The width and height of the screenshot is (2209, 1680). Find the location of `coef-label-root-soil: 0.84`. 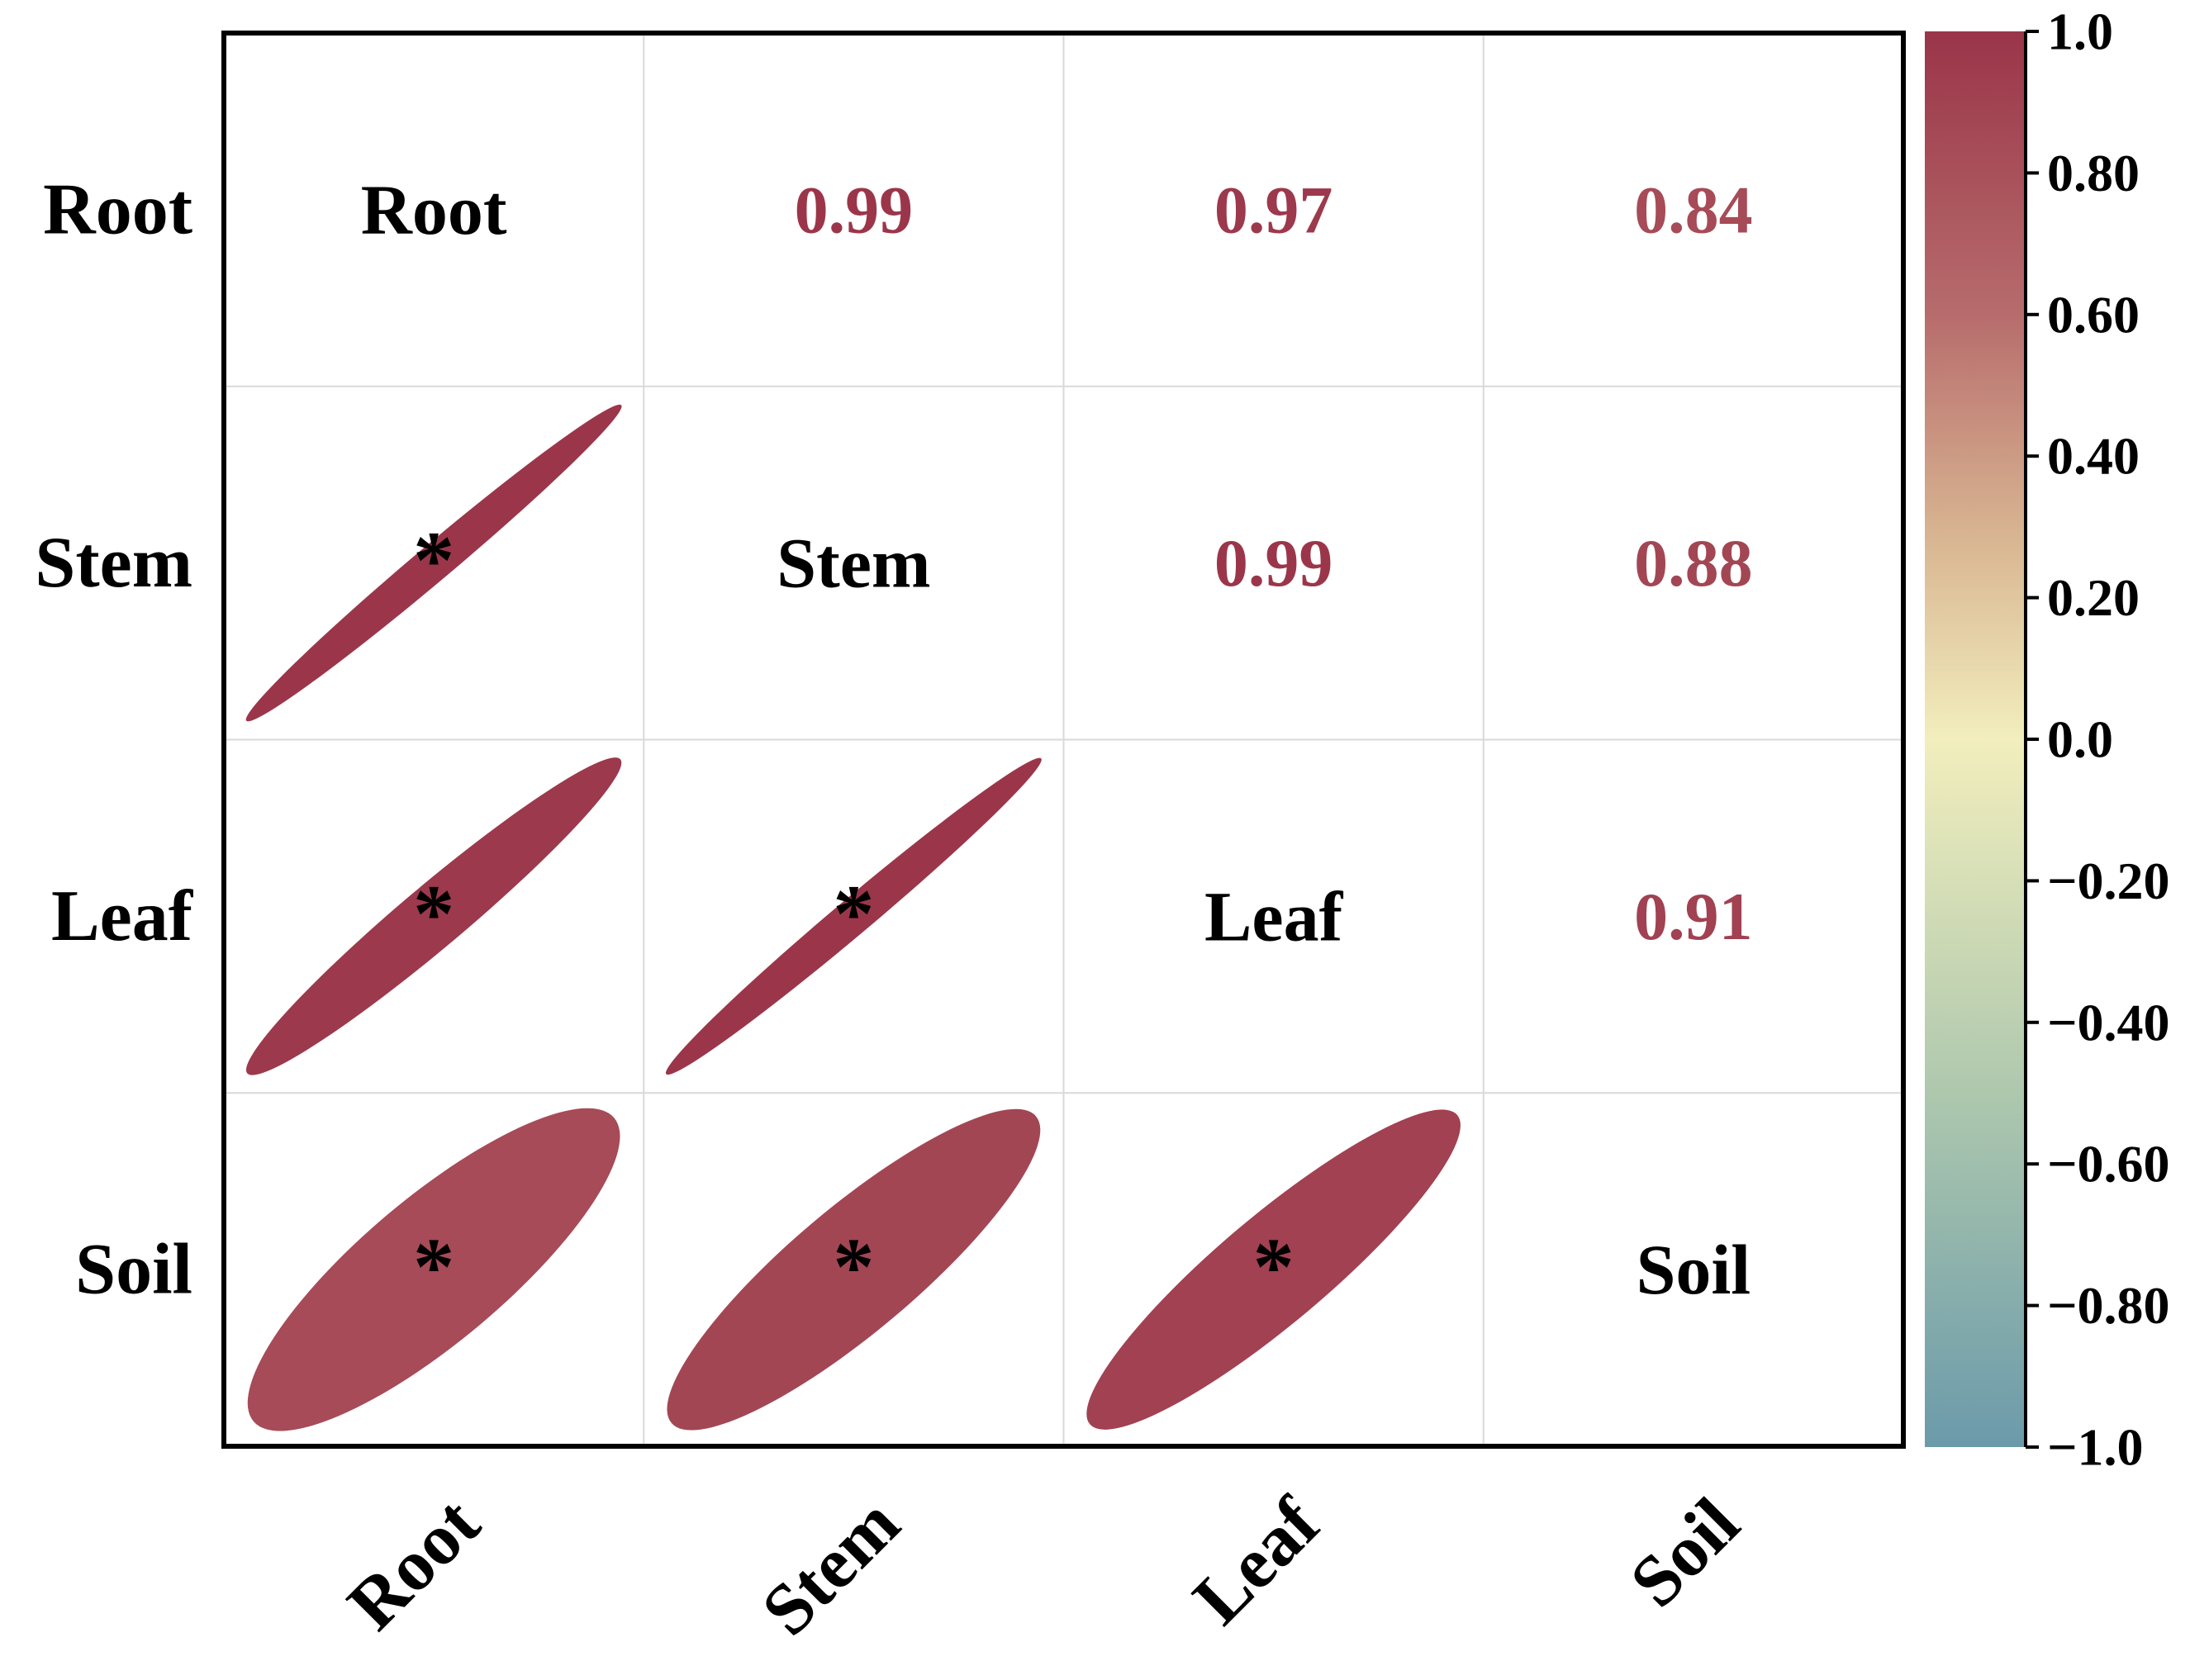

coef-label-root-soil: 0.84 is located at coordinates (1694, 209).